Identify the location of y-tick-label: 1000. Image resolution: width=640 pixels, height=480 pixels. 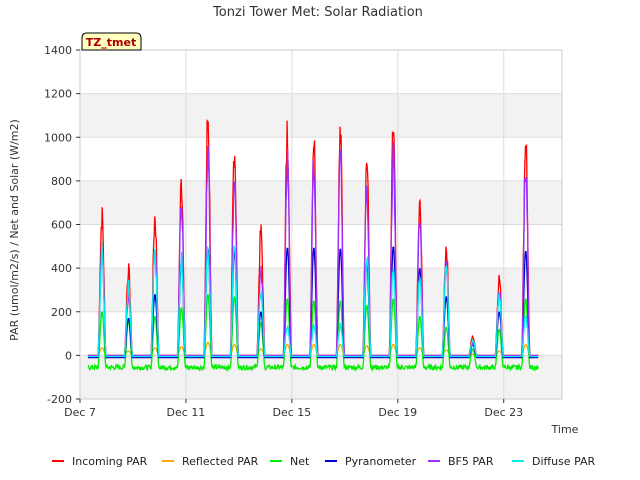
(58, 137).